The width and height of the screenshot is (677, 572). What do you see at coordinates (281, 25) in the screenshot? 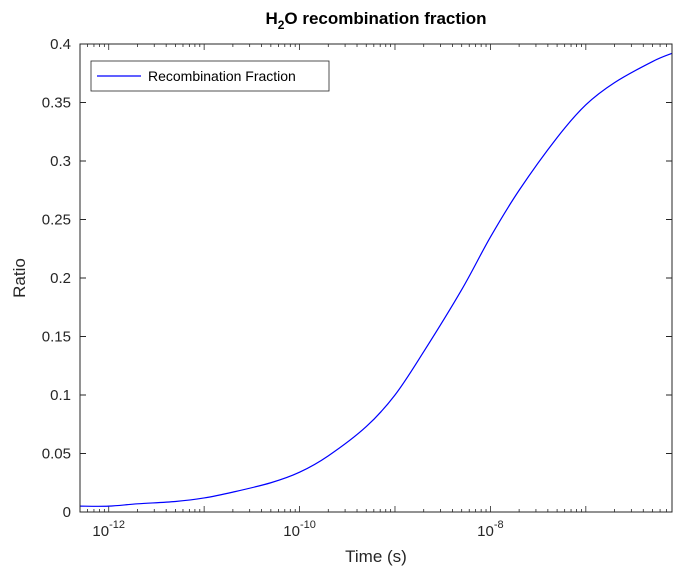
I see `chart-title-subscript: 2` at bounding box center [281, 25].